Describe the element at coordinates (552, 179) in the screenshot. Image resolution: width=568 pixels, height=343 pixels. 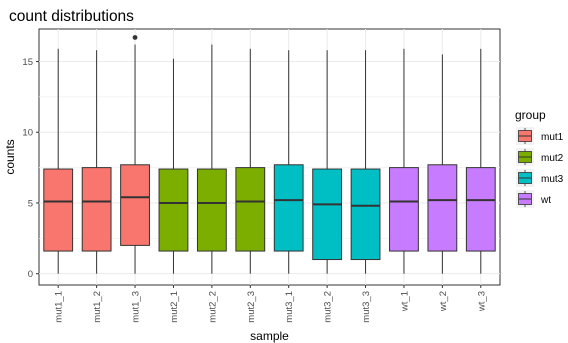
I see `legend-label-mut3: mut3` at that location.